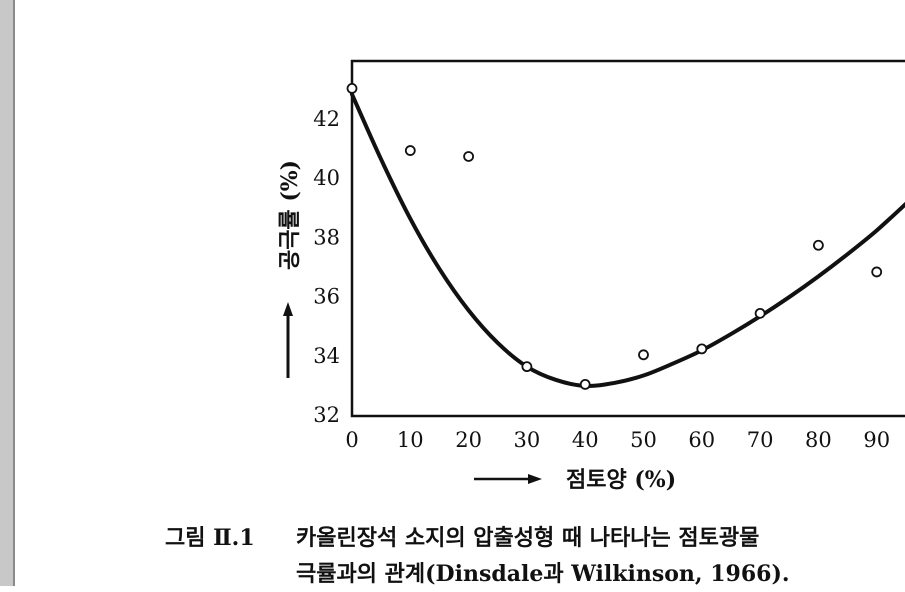 The width and height of the screenshot is (905, 592). What do you see at coordinates (701, 440) in the screenshot?
I see `x-tick-label: 60` at bounding box center [701, 440].